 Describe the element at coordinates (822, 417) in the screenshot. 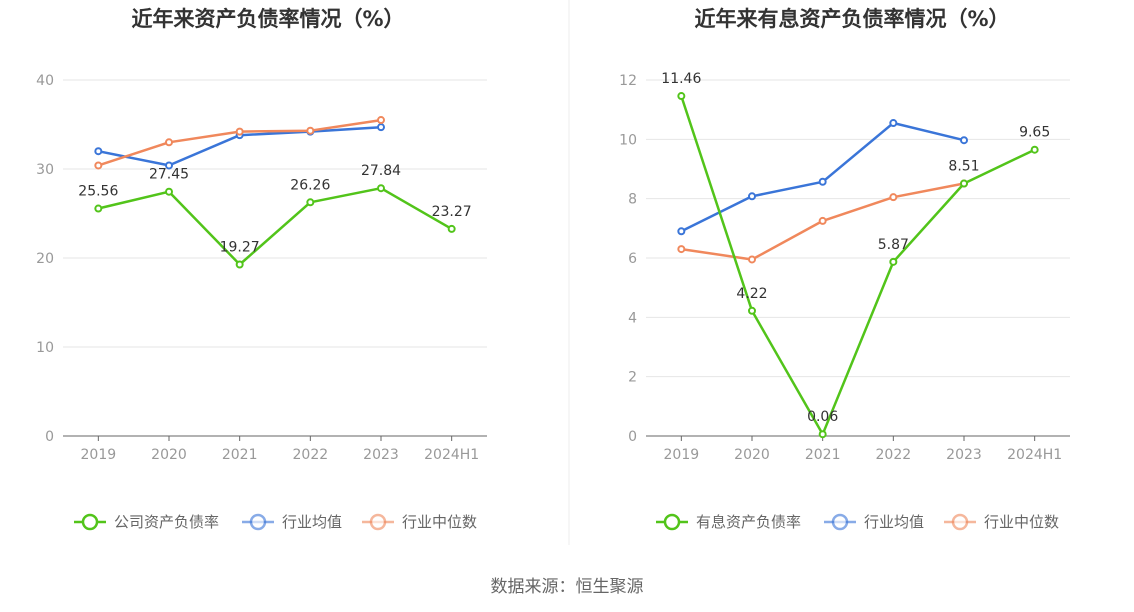

I see `data-label: 0.06` at that location.